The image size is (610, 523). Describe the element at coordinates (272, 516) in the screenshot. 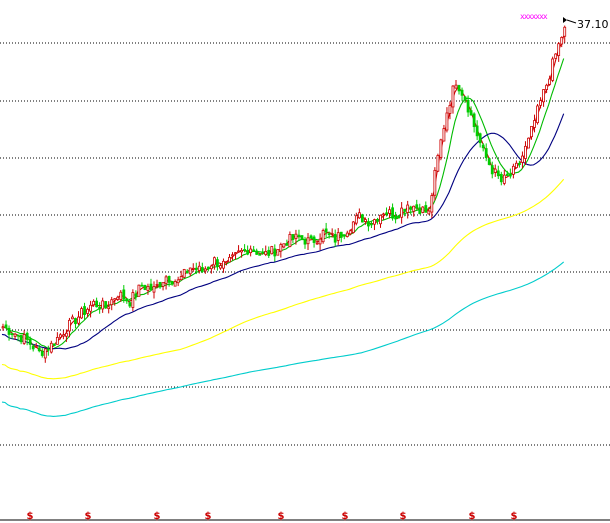

I see `markers: $ $ $ $ $ $ $ $ $` at that location.